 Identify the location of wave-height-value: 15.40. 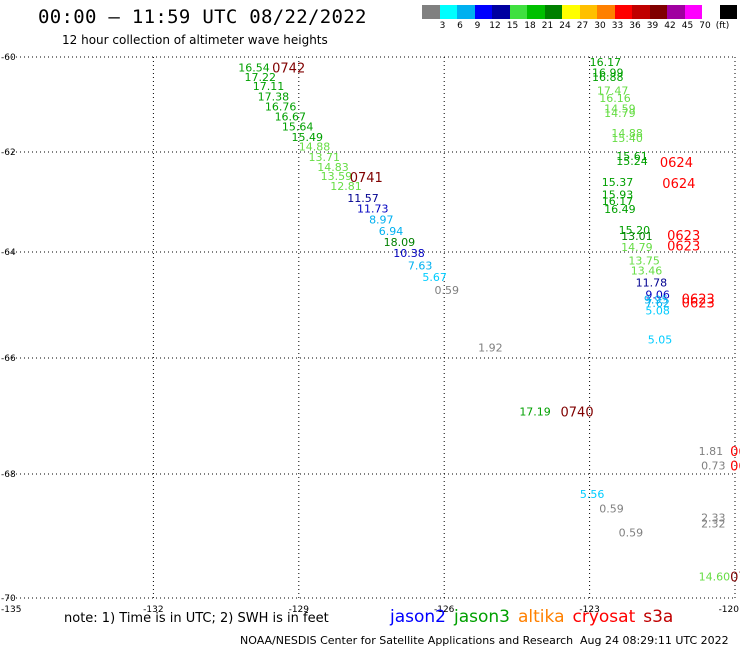
(627, 138).